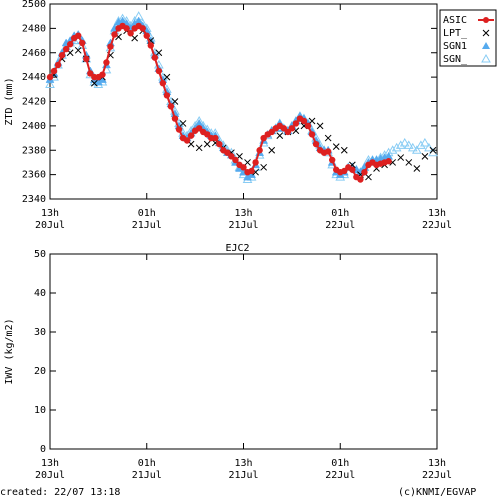 The image size is (500, 500). I want to click on chart1-y-tick-label: 2360, so click(34, 175).